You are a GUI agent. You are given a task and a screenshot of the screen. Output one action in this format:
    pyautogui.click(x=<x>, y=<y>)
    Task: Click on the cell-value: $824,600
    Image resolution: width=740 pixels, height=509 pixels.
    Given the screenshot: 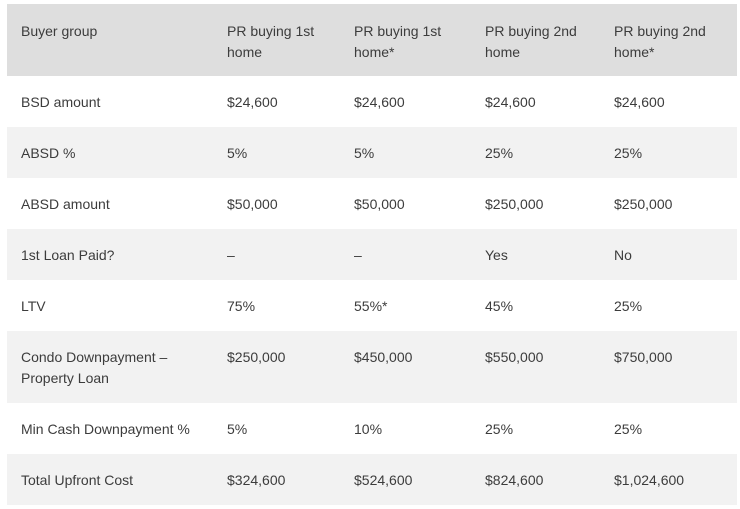 What is the action you would take?
    pyautogui.click(x=514, y=480)
    